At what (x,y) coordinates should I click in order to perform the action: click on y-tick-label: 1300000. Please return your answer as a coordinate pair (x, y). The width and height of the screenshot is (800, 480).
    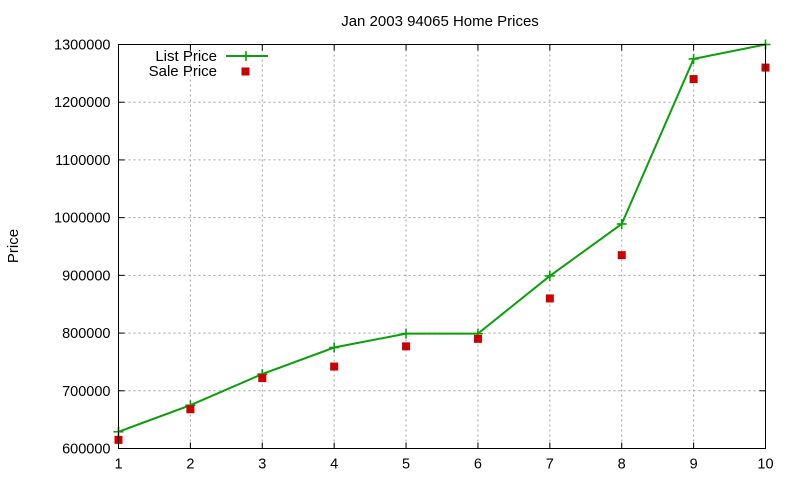
    Looking at the image, I should click on (82, 46).